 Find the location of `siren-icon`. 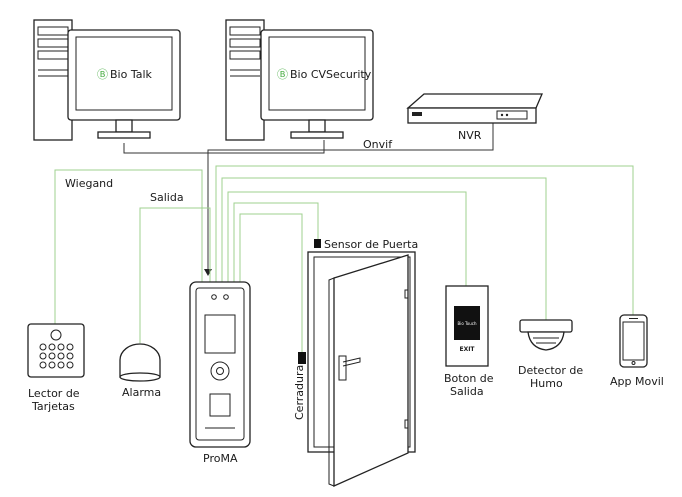

siren-icon is located at coordinates (140, 360).